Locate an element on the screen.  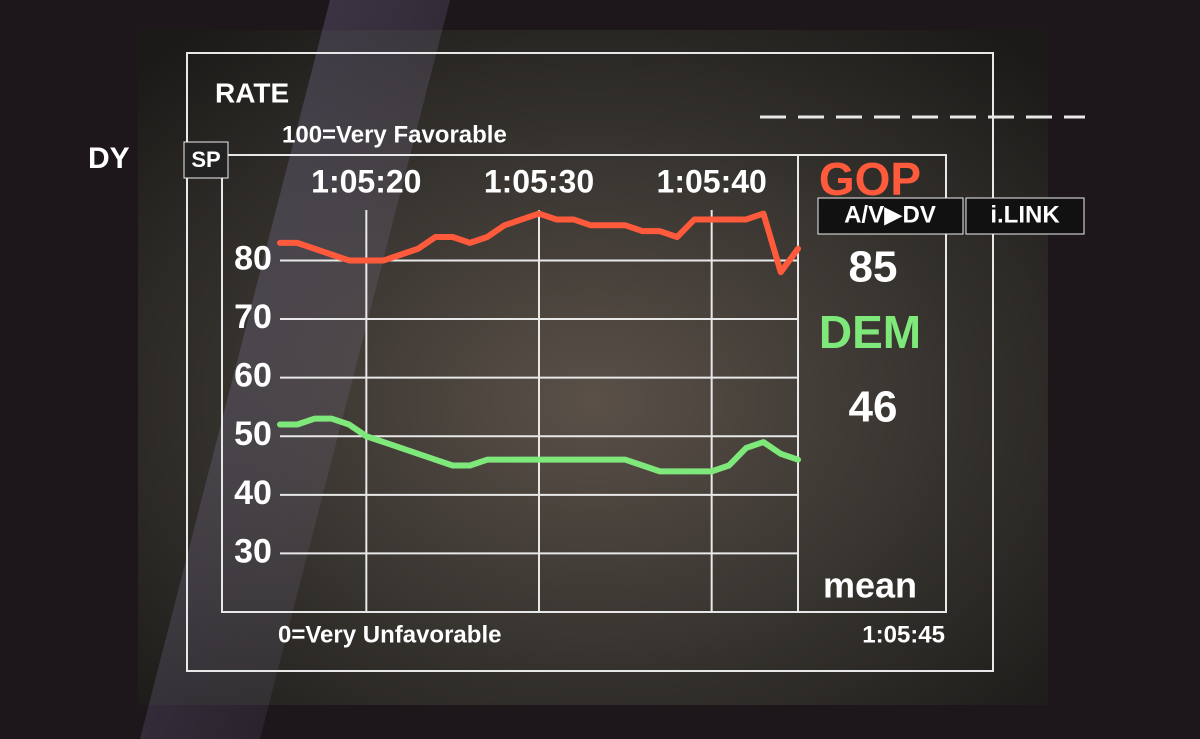
stat-label: mean is located at coordinates (870, 585).